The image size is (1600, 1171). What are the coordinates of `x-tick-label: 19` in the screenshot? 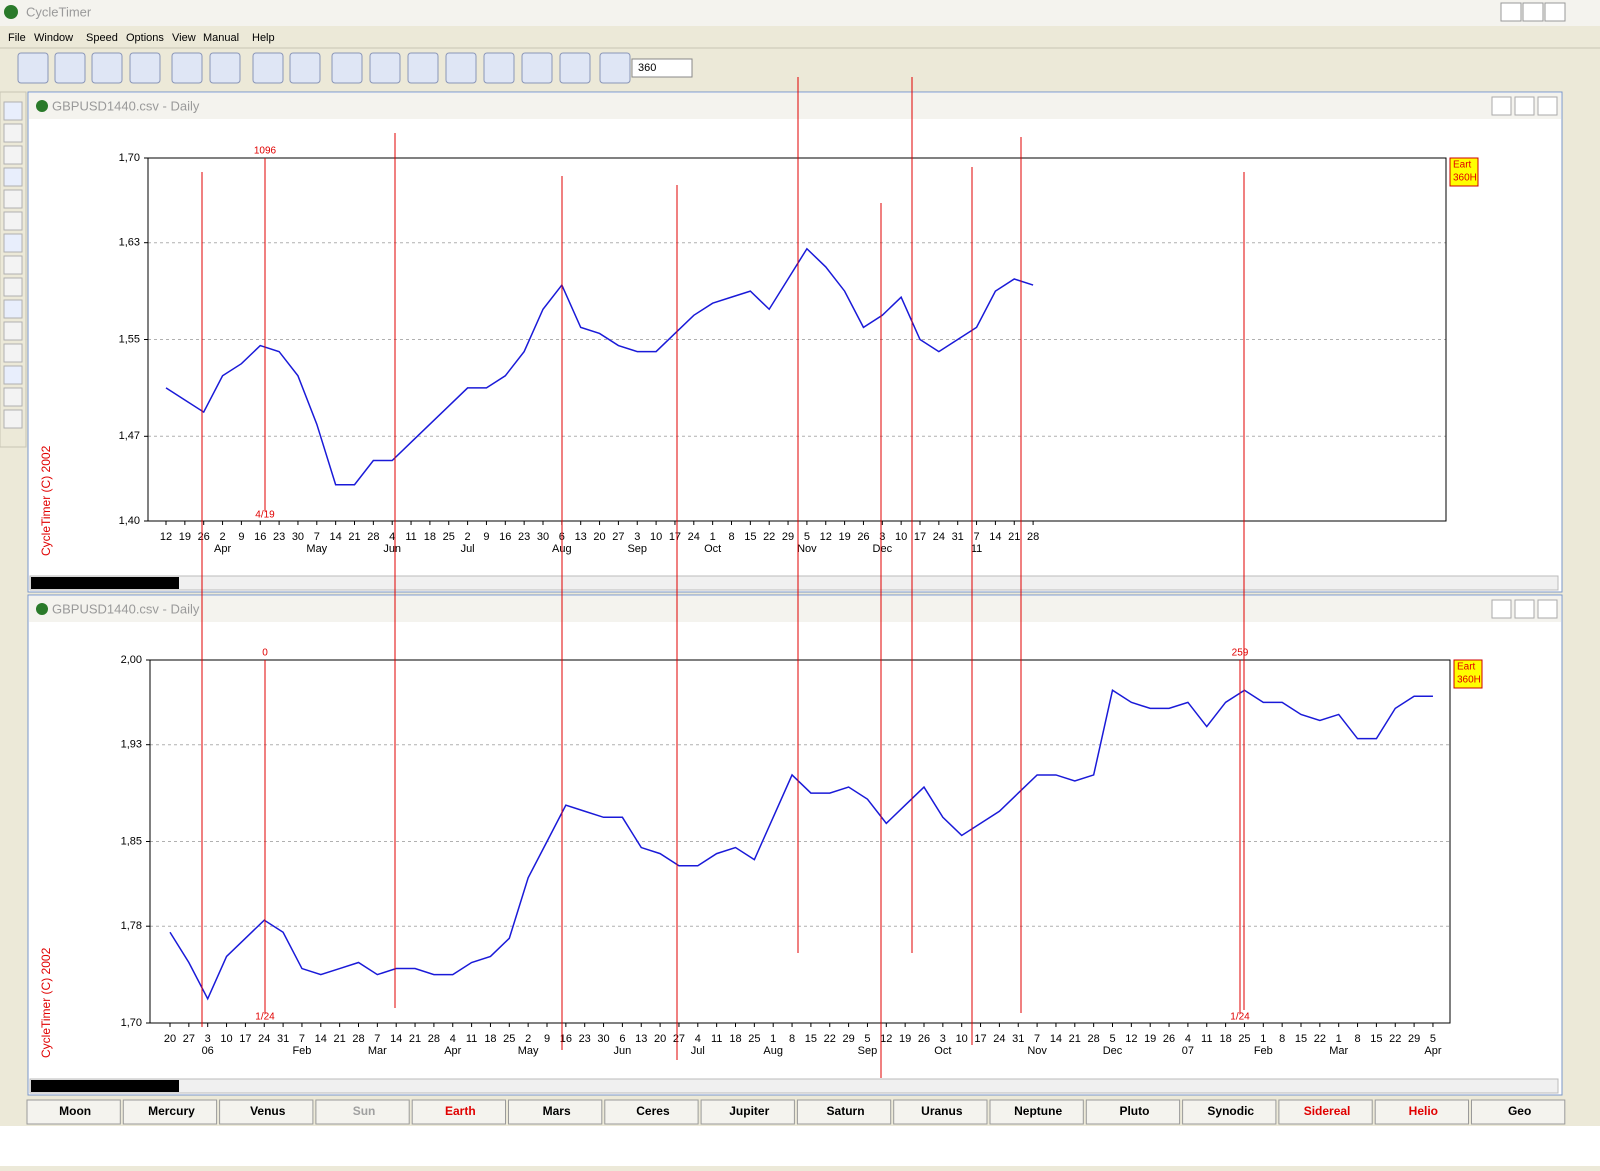 It's located at (905, 1039).